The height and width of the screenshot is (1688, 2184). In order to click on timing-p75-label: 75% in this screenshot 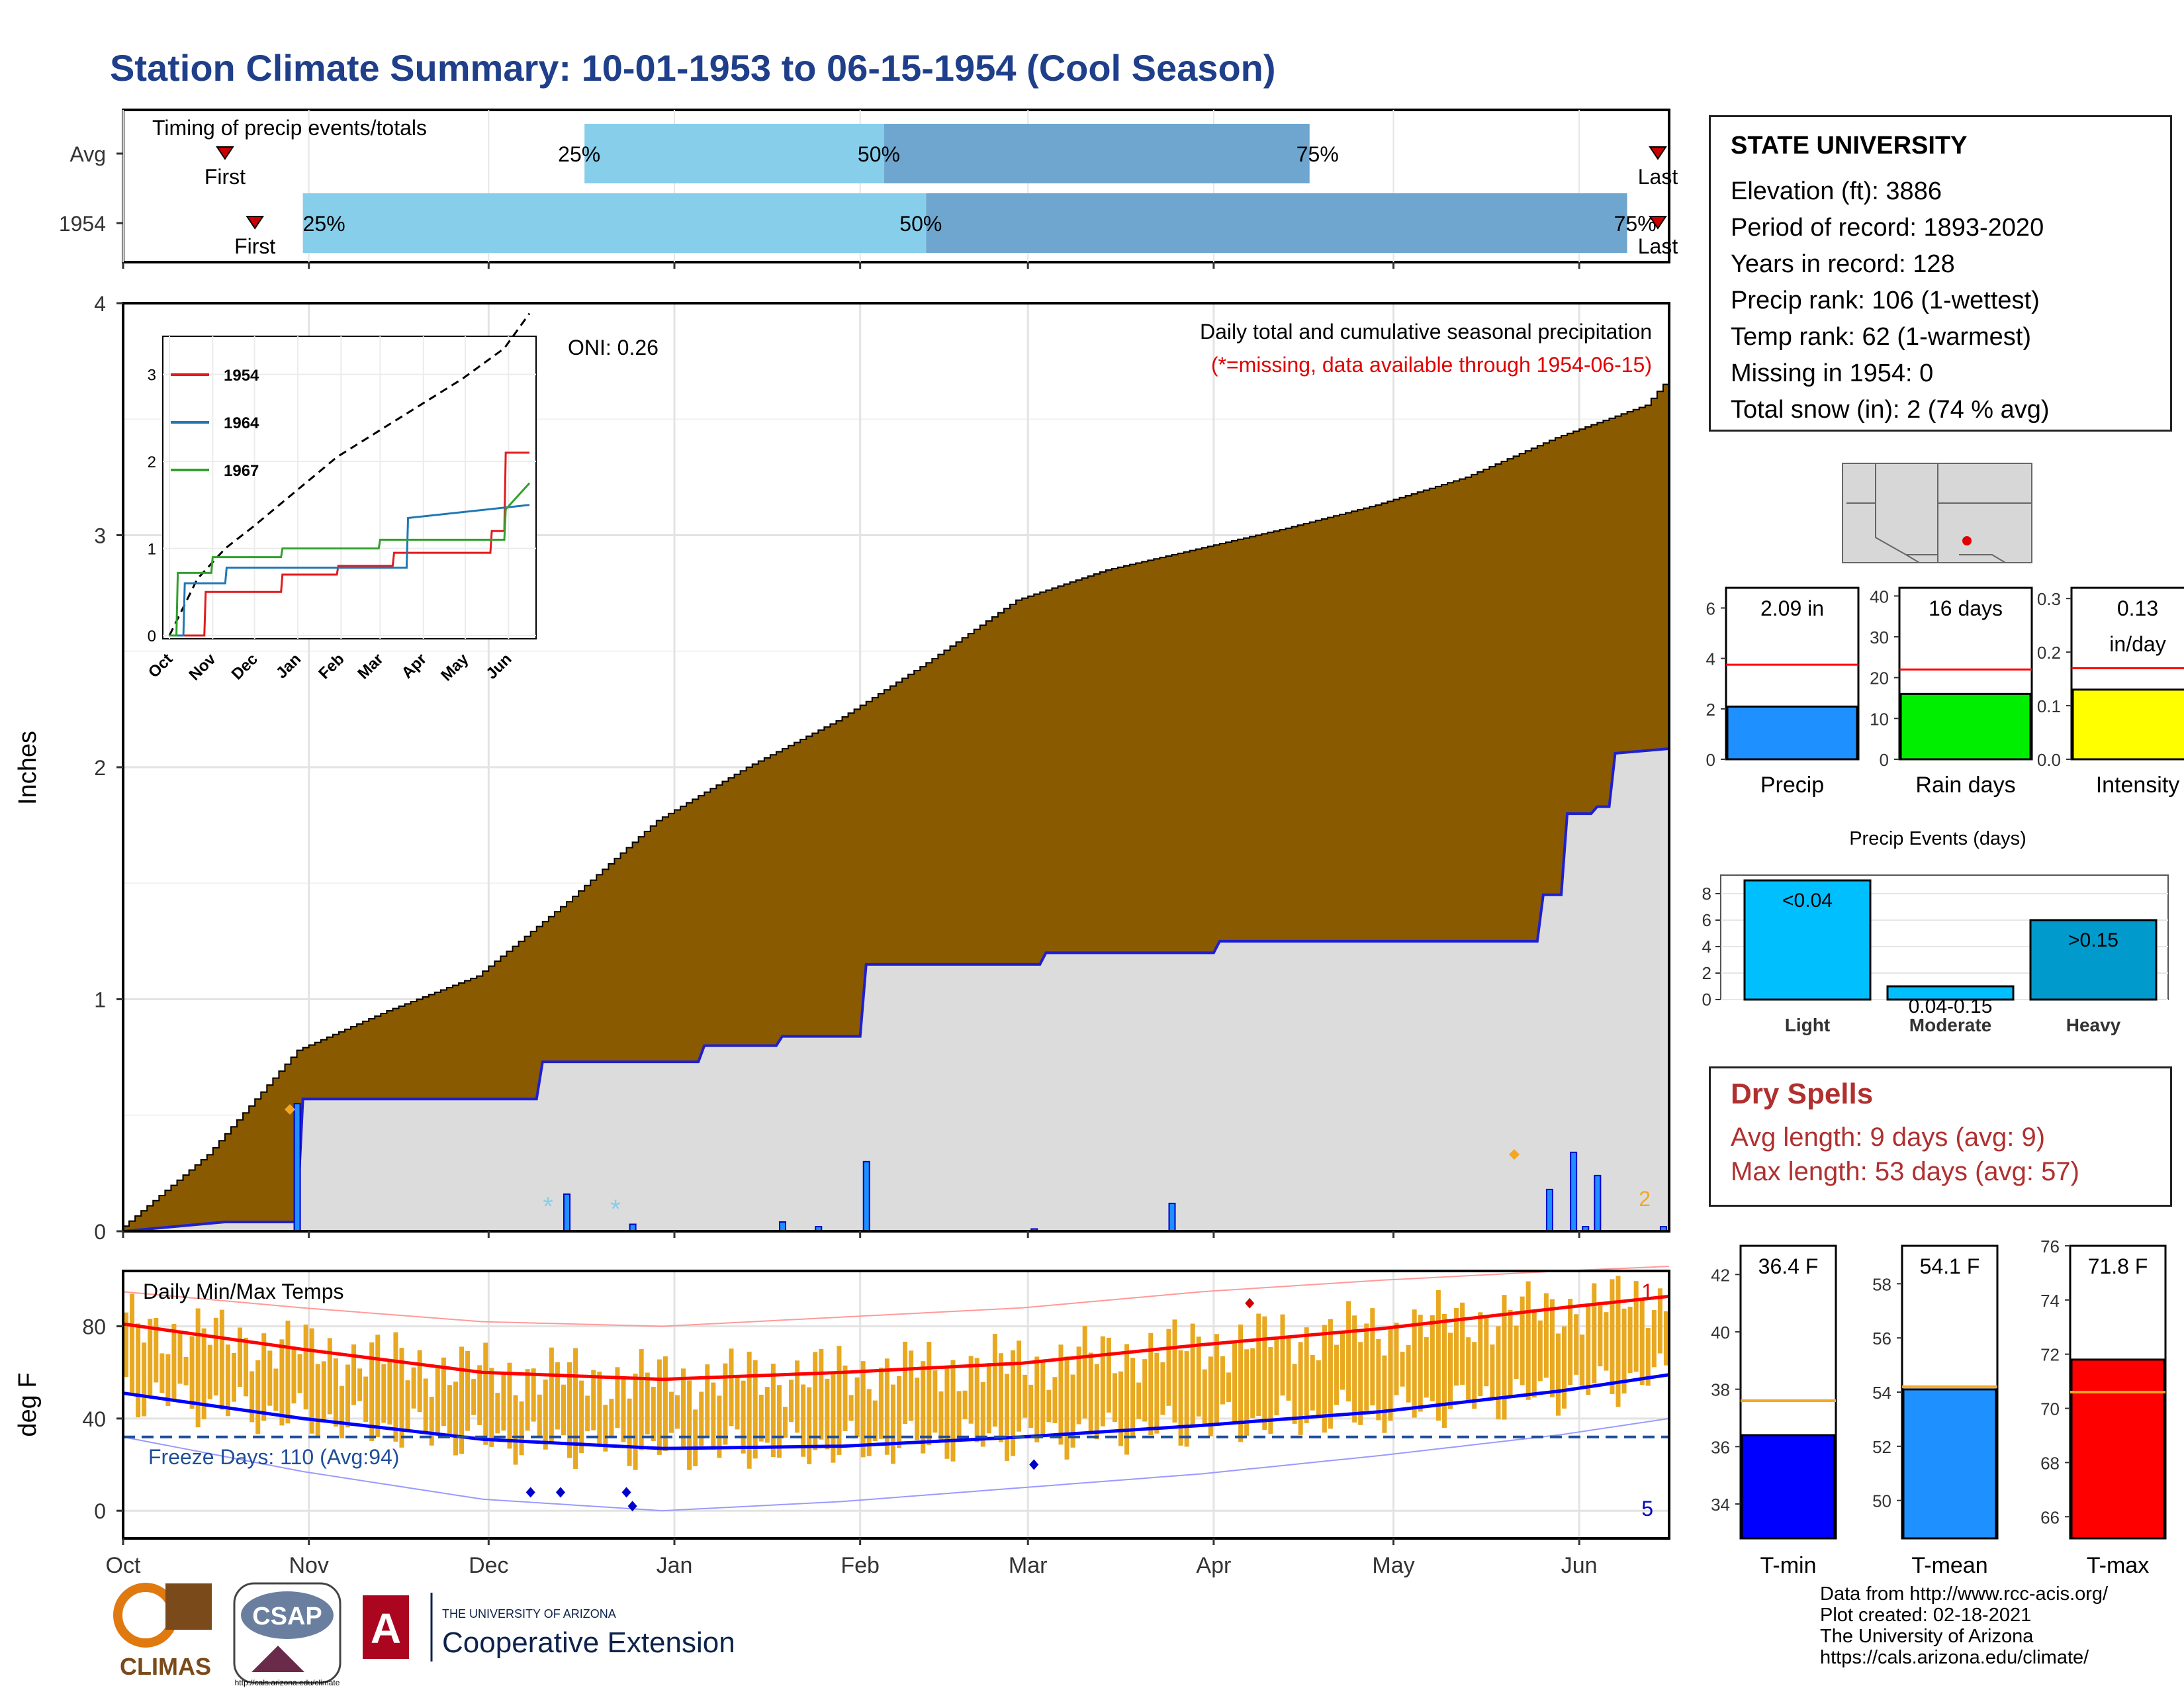, I will do `click(1635, 224)`.